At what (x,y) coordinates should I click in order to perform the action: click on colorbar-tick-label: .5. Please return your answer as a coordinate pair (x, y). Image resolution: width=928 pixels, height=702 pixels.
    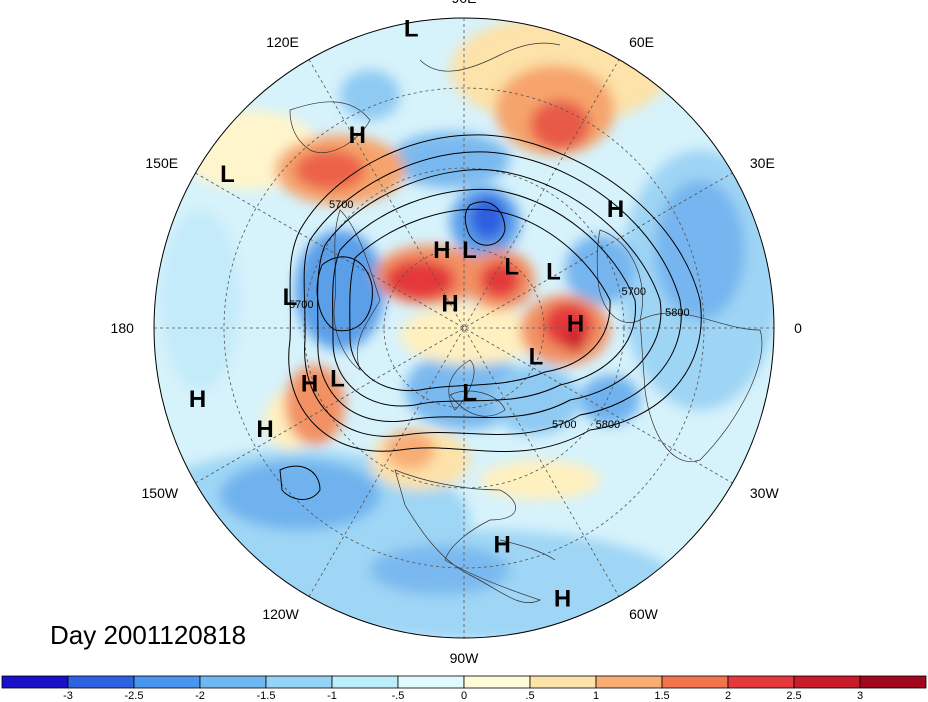
    Looking at the image, I should click on (529, 696).